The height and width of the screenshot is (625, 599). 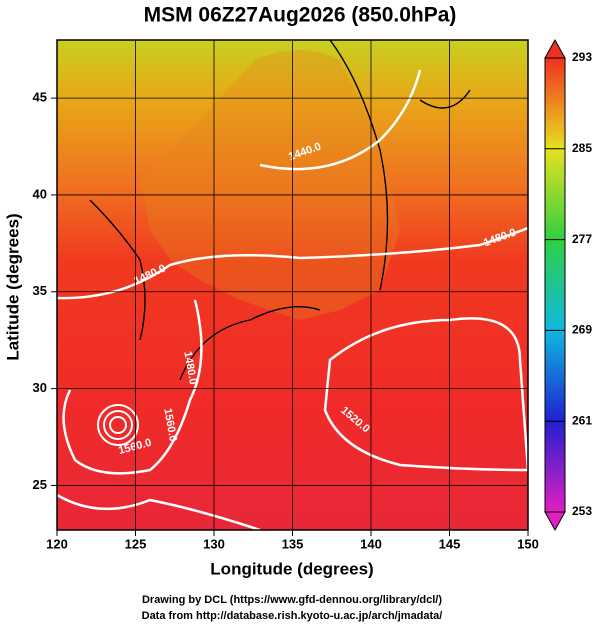 What do you see at coordinates (371, 543) in the screenshot?
I see `x-tick-label: 140` at bounding box center [371, 543].